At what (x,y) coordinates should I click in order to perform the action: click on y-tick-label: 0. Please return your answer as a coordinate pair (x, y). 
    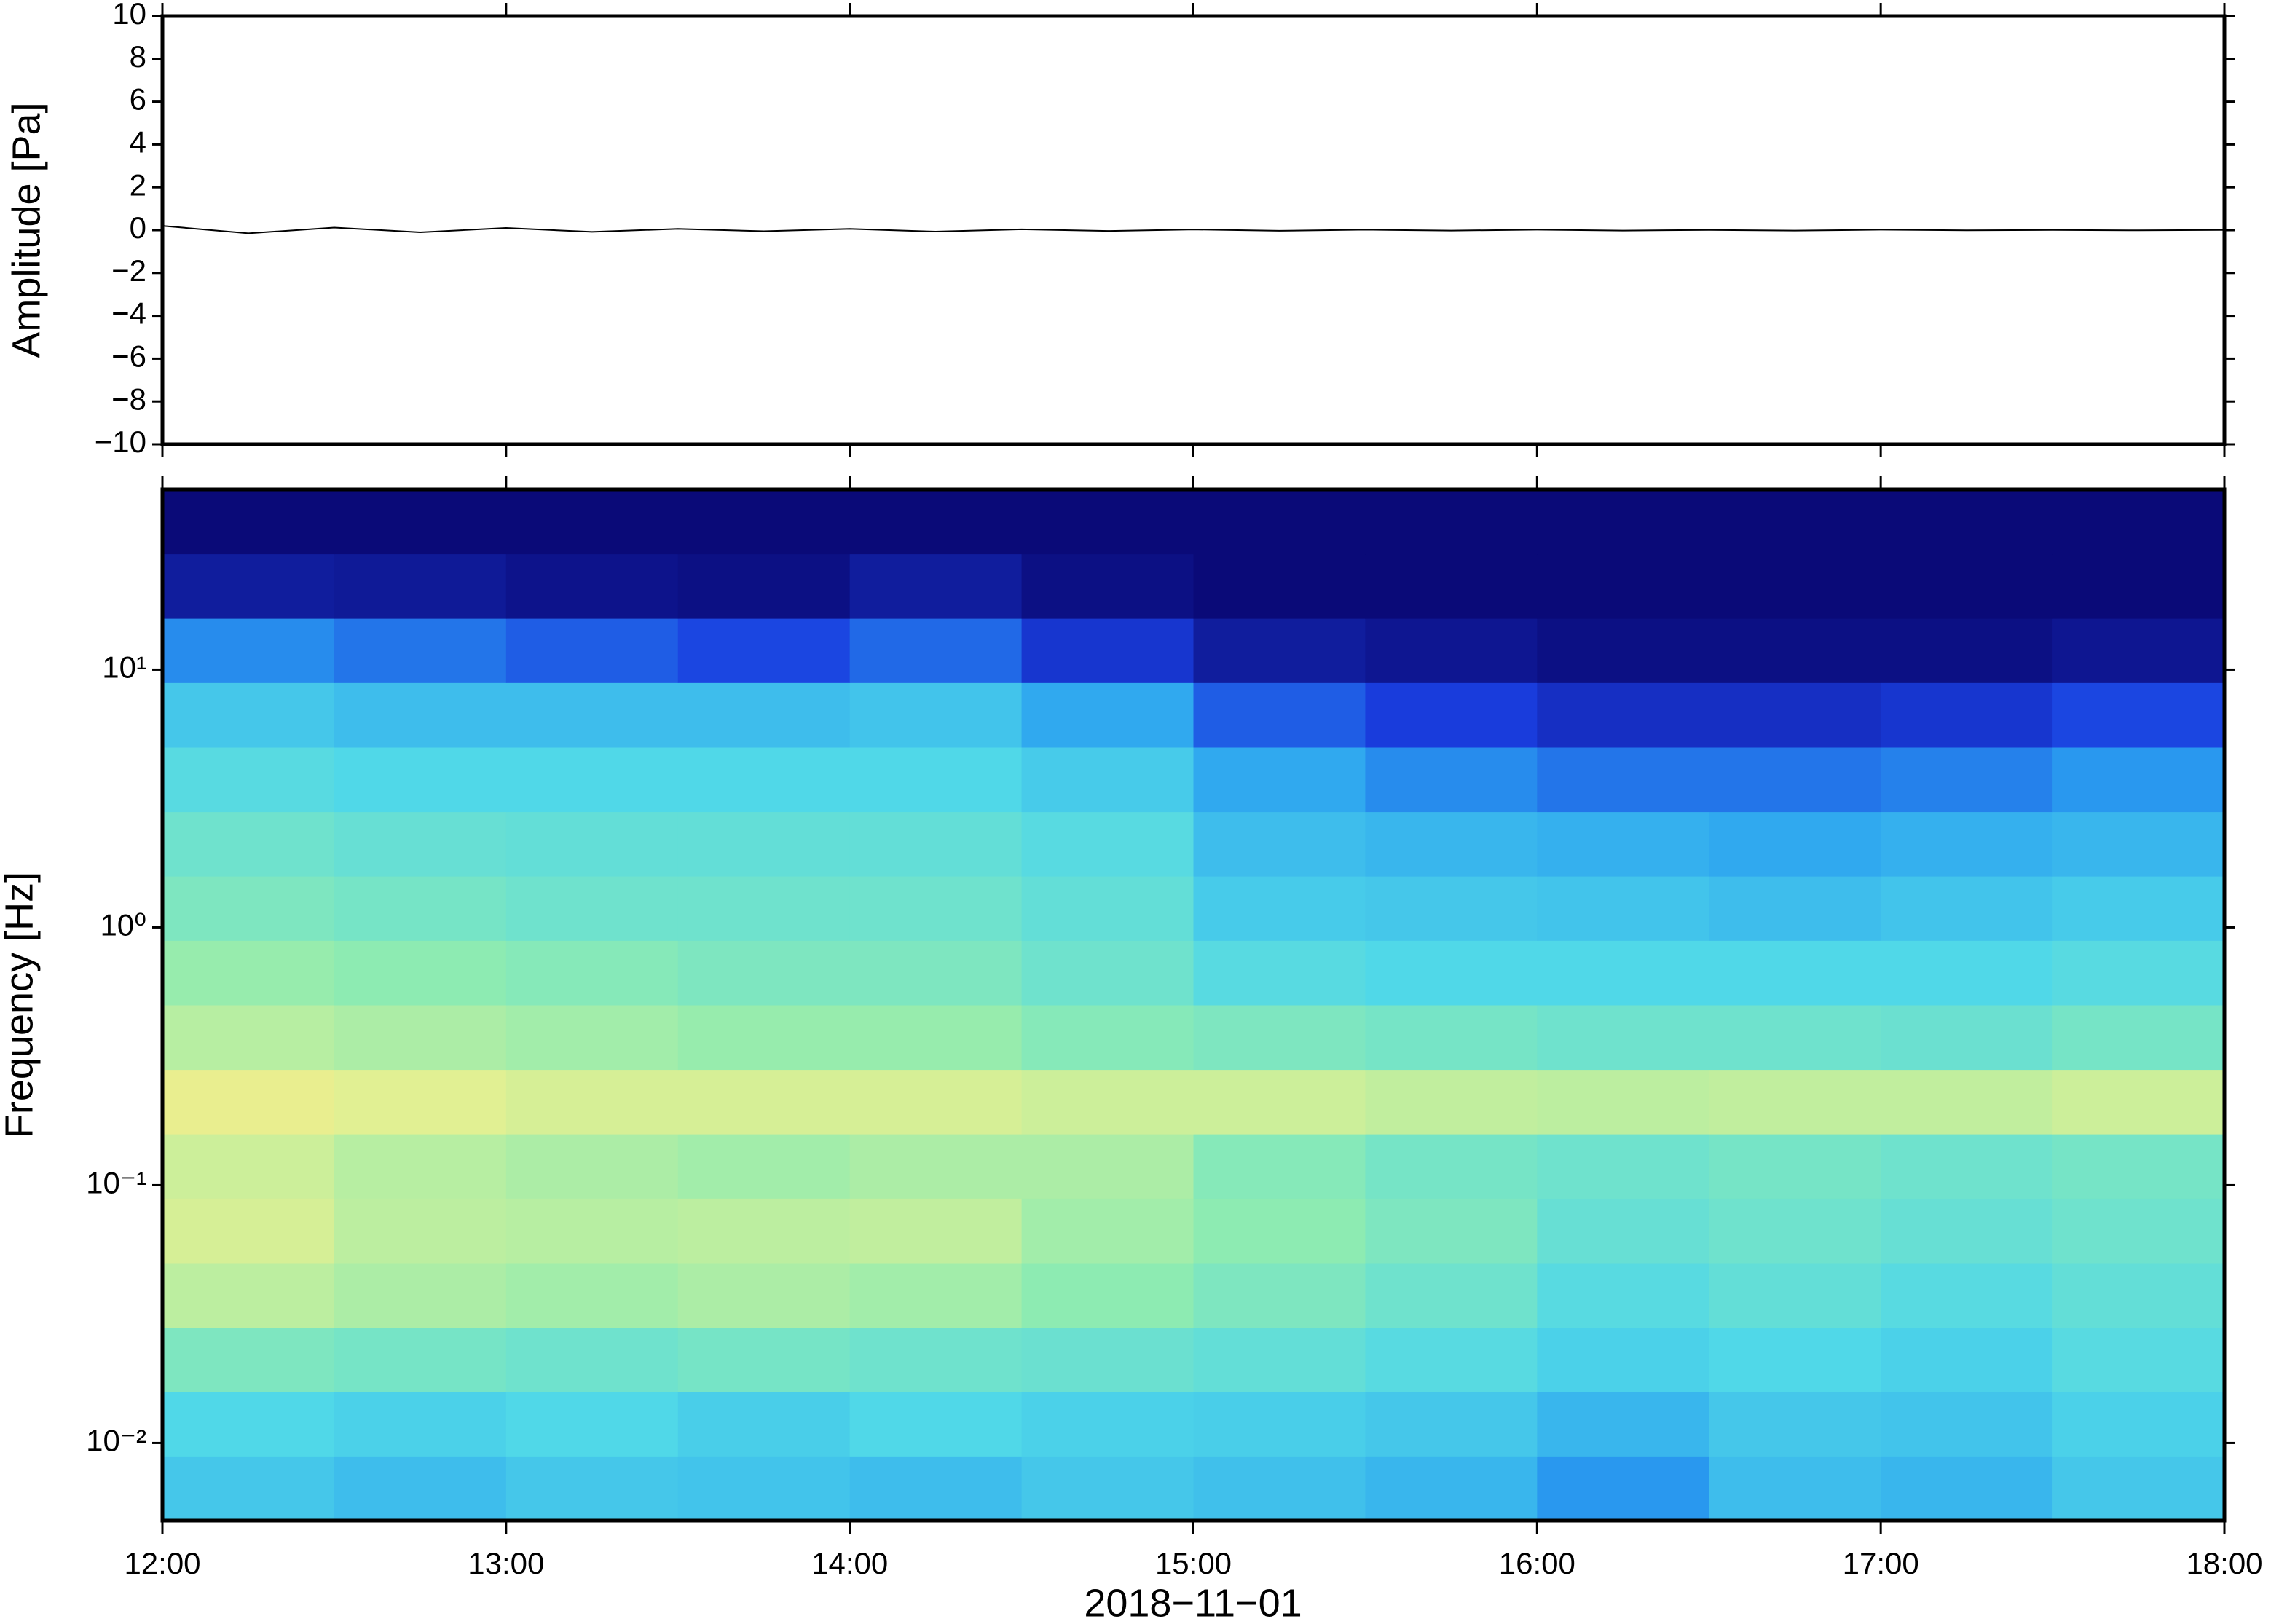
    Looking at the image, I should click on (138, 227).